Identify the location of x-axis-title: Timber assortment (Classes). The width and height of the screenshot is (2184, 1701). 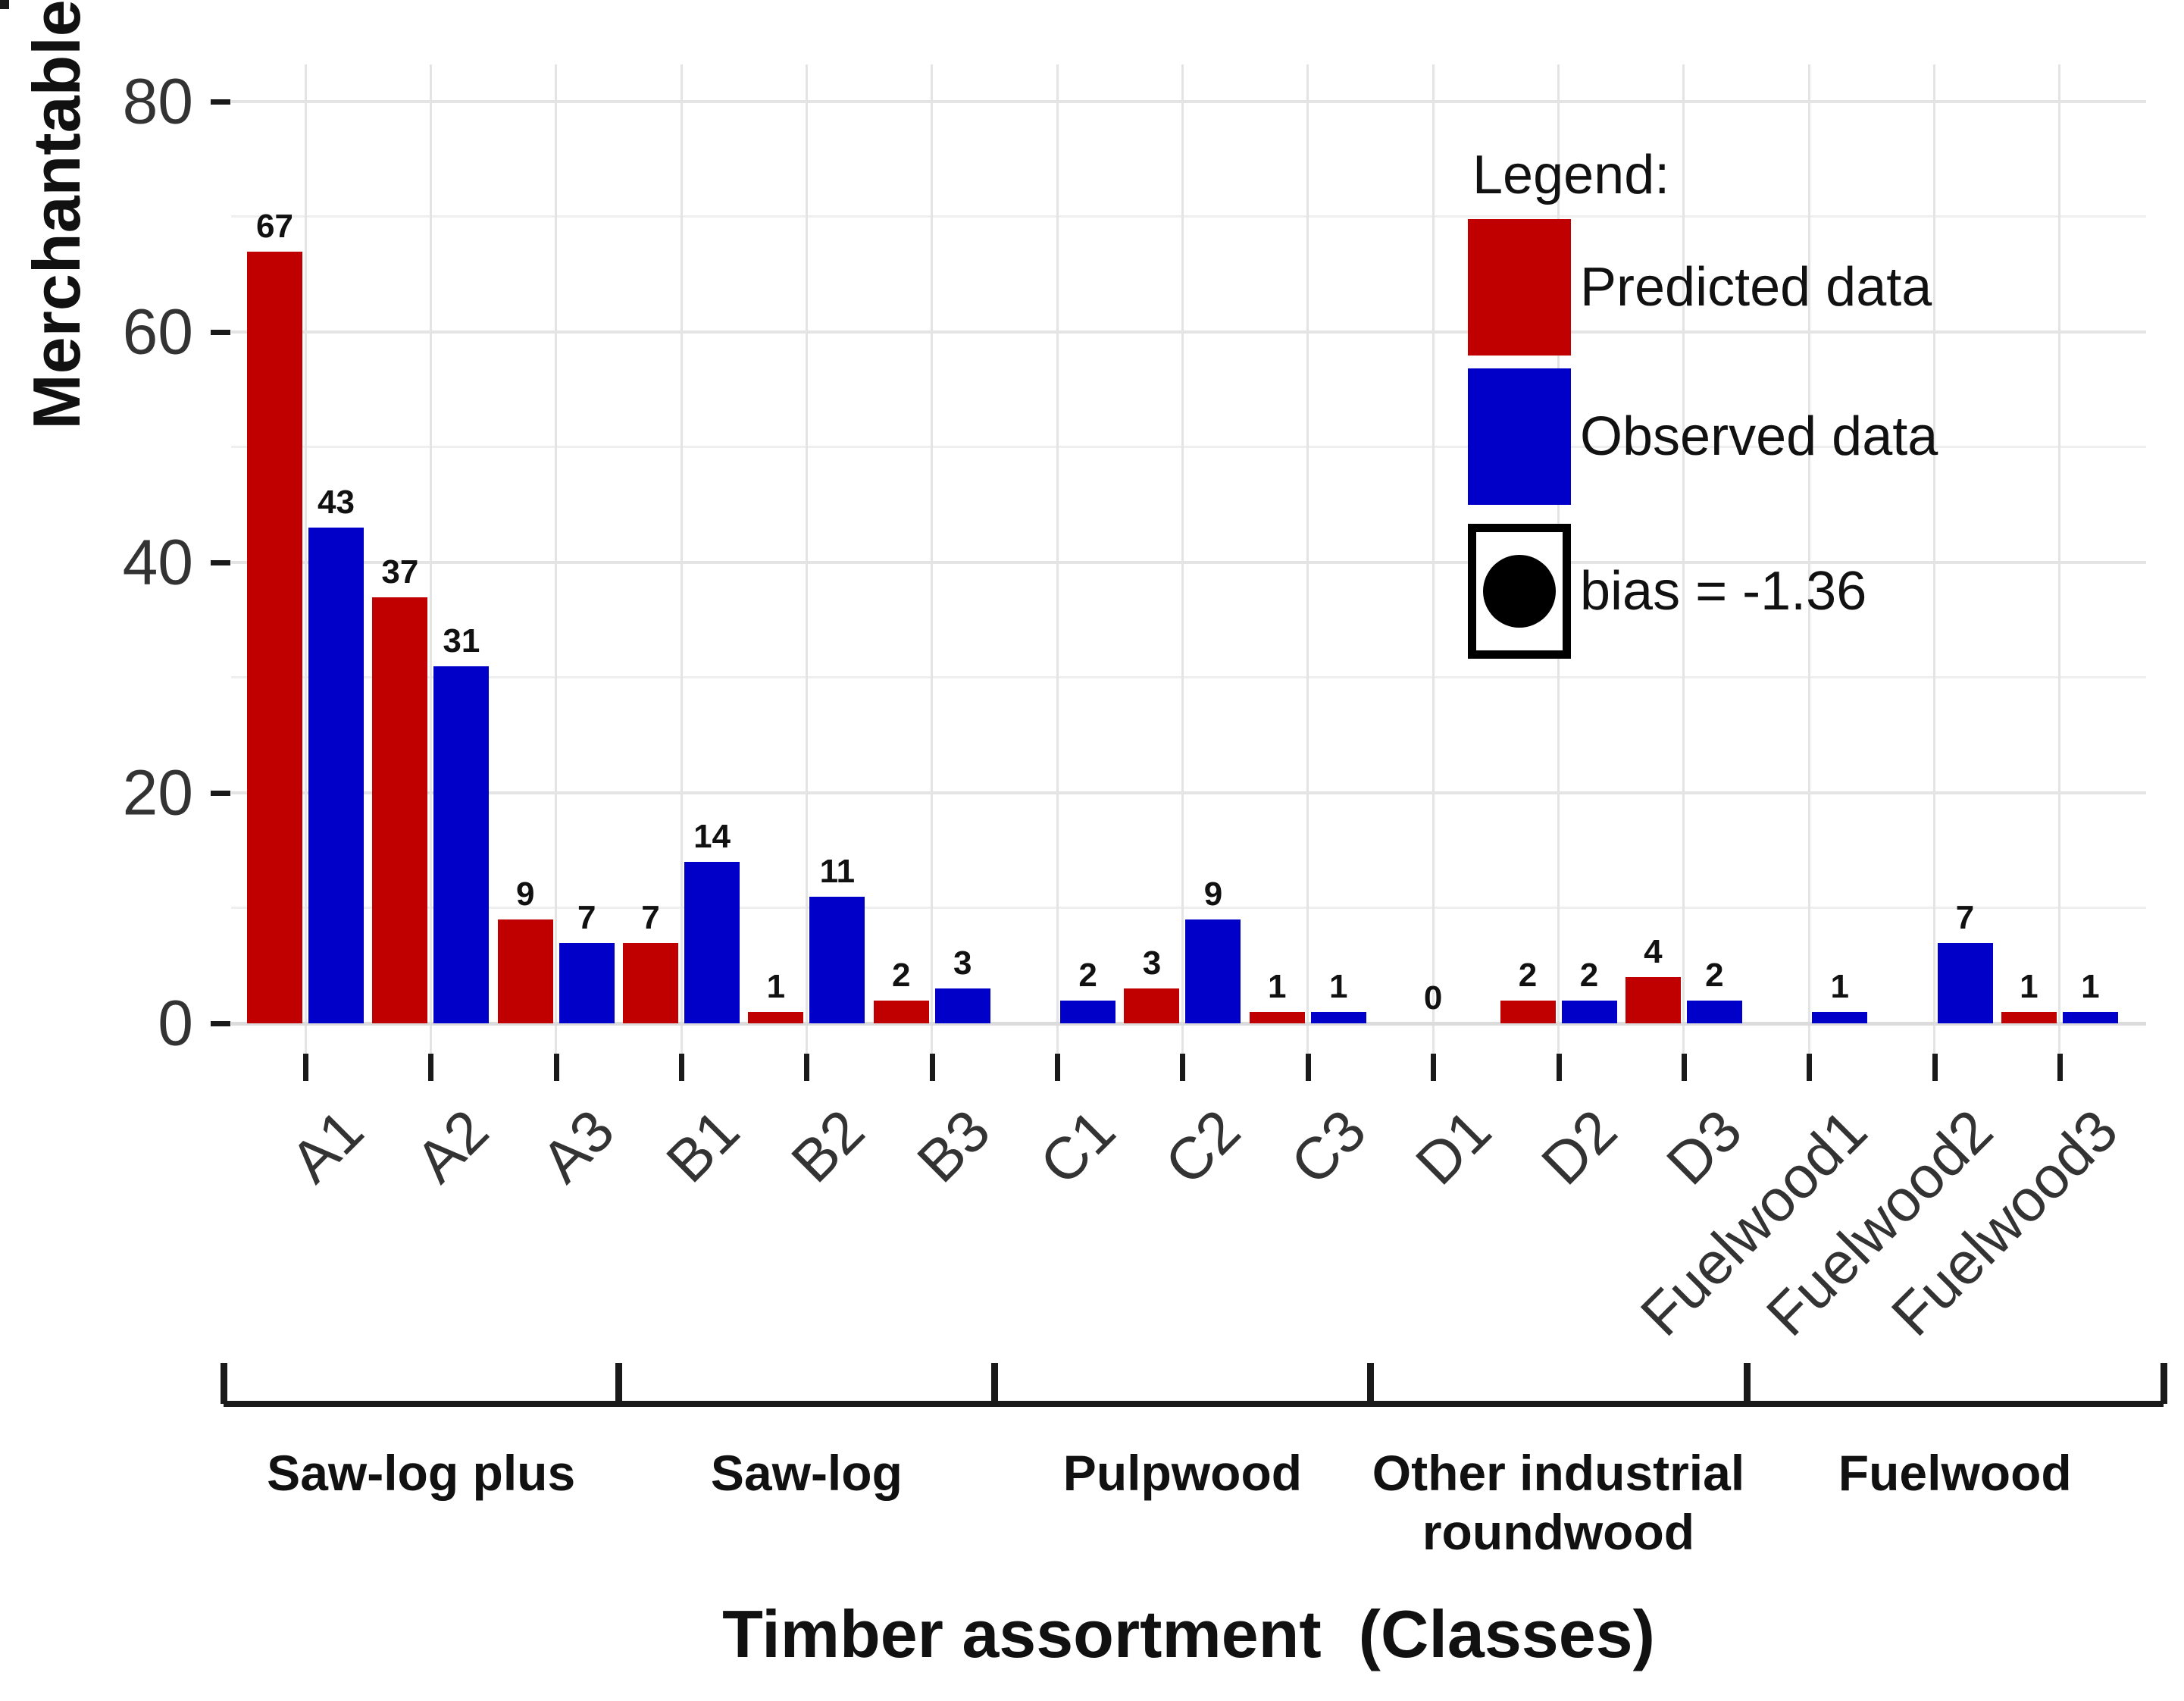
(1188, 1633).